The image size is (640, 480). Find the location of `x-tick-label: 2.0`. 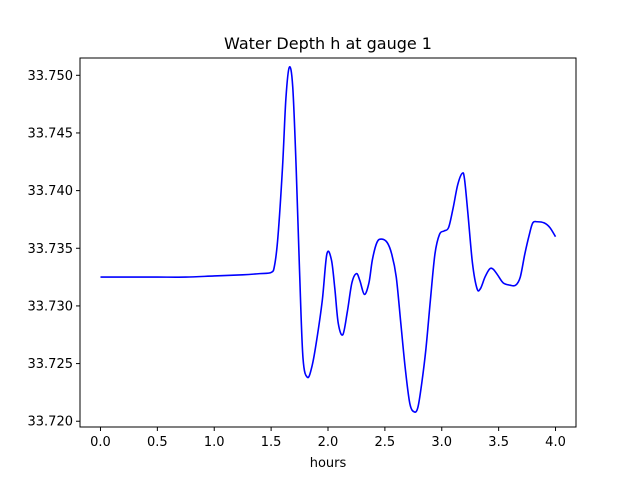

x-tick-label: 2.0 is located at coordinates (328, 442).